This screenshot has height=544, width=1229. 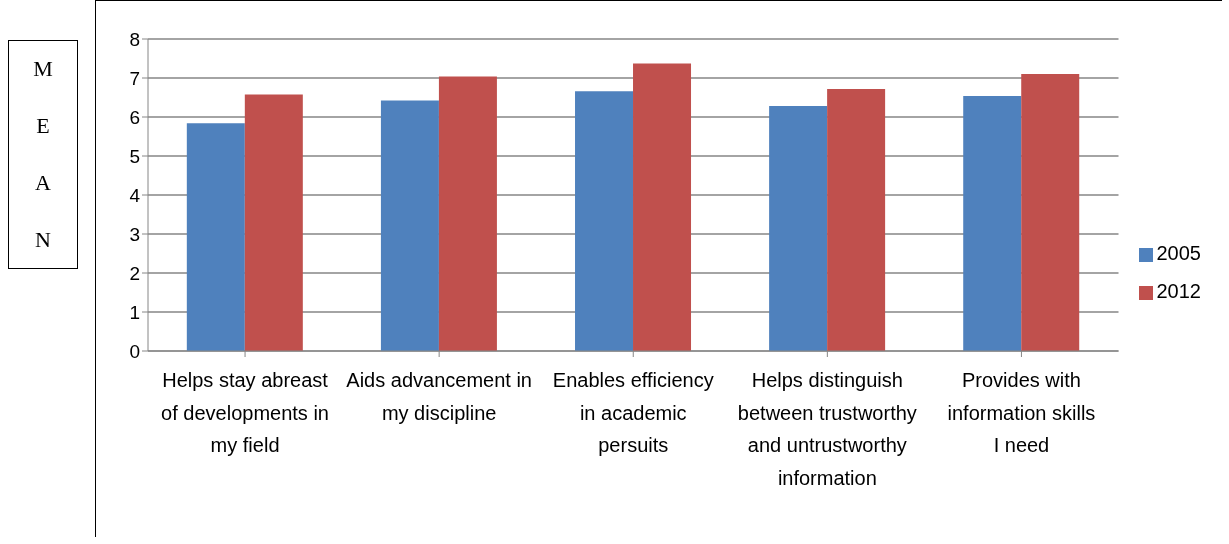 What do you see at coordinates (1178, 291) in the screenshot?
I see `legend-label: 2012` at bounding box center [1178, 291].